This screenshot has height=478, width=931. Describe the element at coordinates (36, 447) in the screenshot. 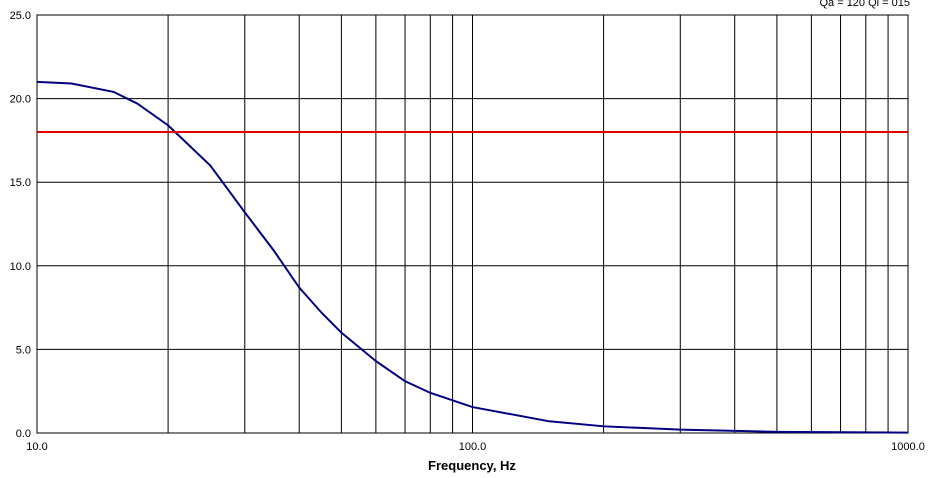

I see `x-tick-label: 10.0` at that location.